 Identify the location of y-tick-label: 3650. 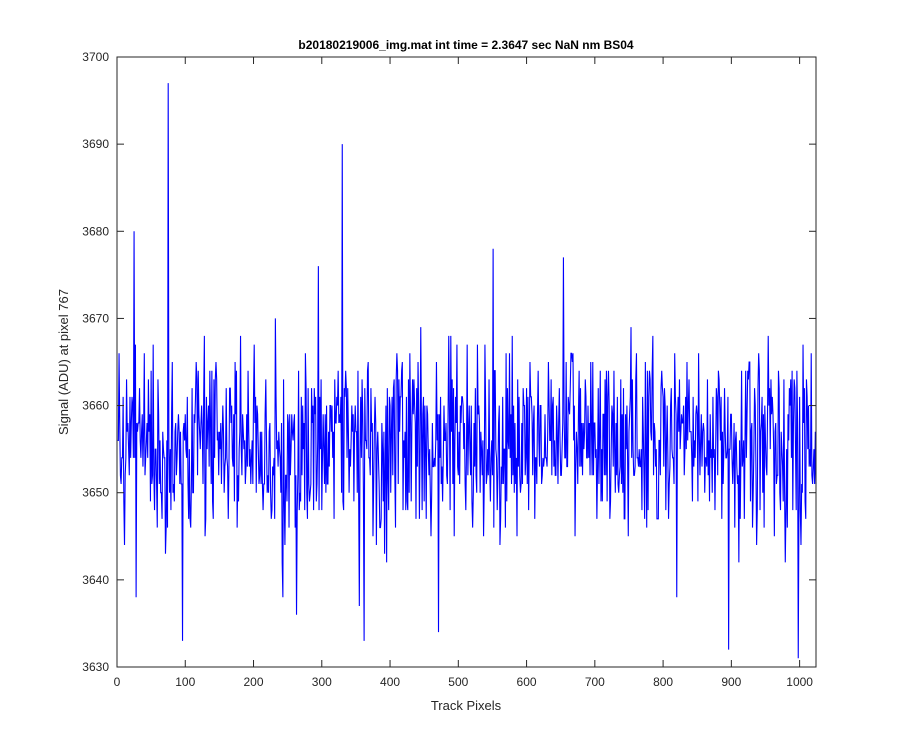
(95, 493).